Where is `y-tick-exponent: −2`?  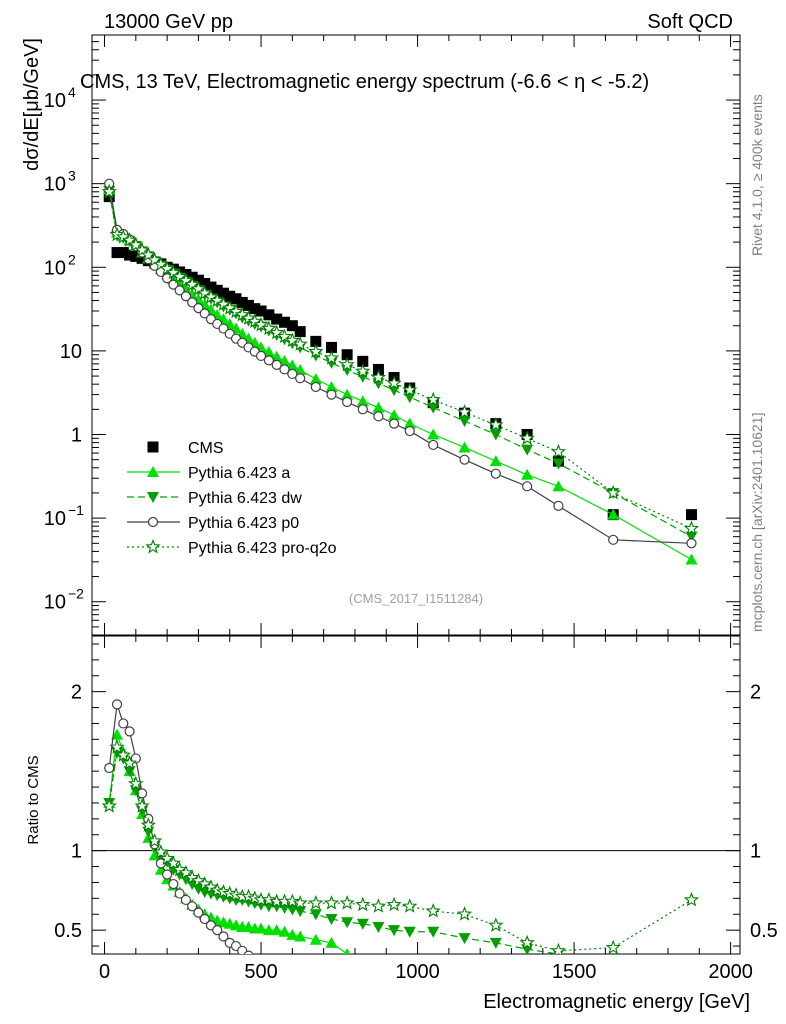
y-tick-exponent: −2 is located at coordinates (76, 594).